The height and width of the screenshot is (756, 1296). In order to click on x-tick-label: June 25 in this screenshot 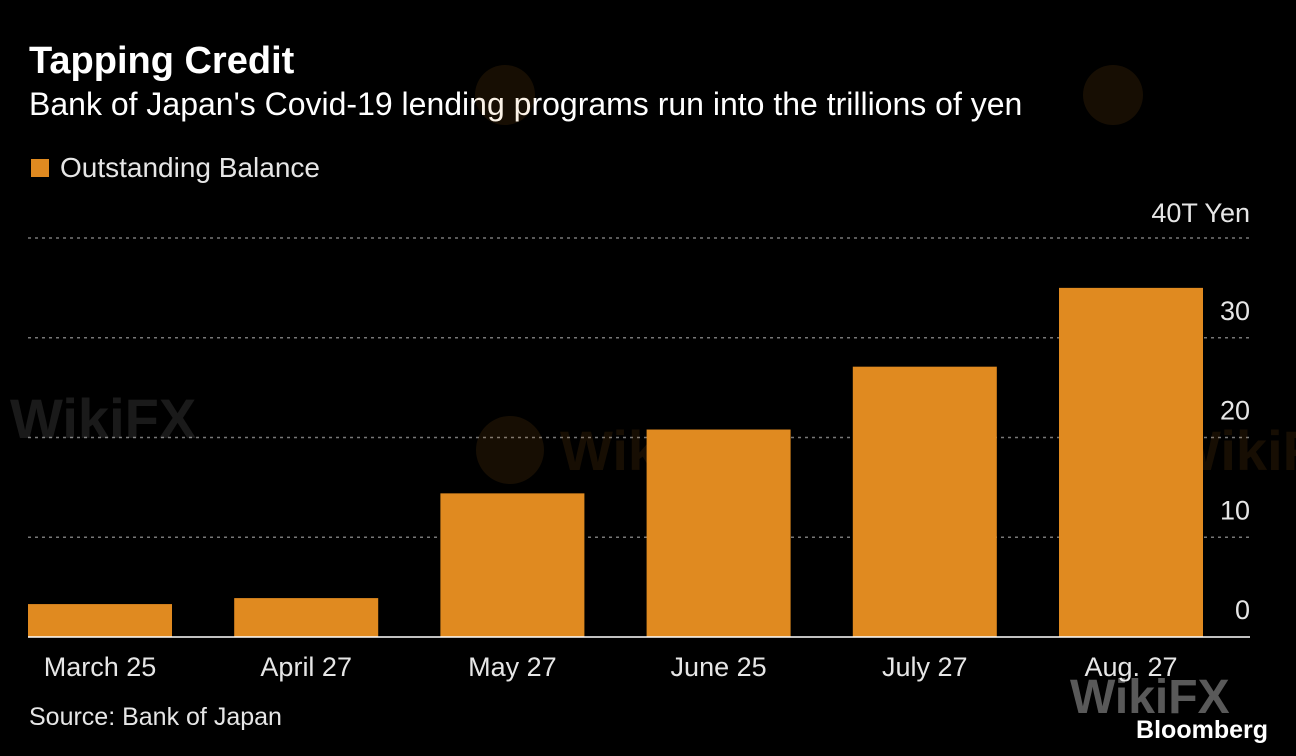, I will do `click(719, 667)`.